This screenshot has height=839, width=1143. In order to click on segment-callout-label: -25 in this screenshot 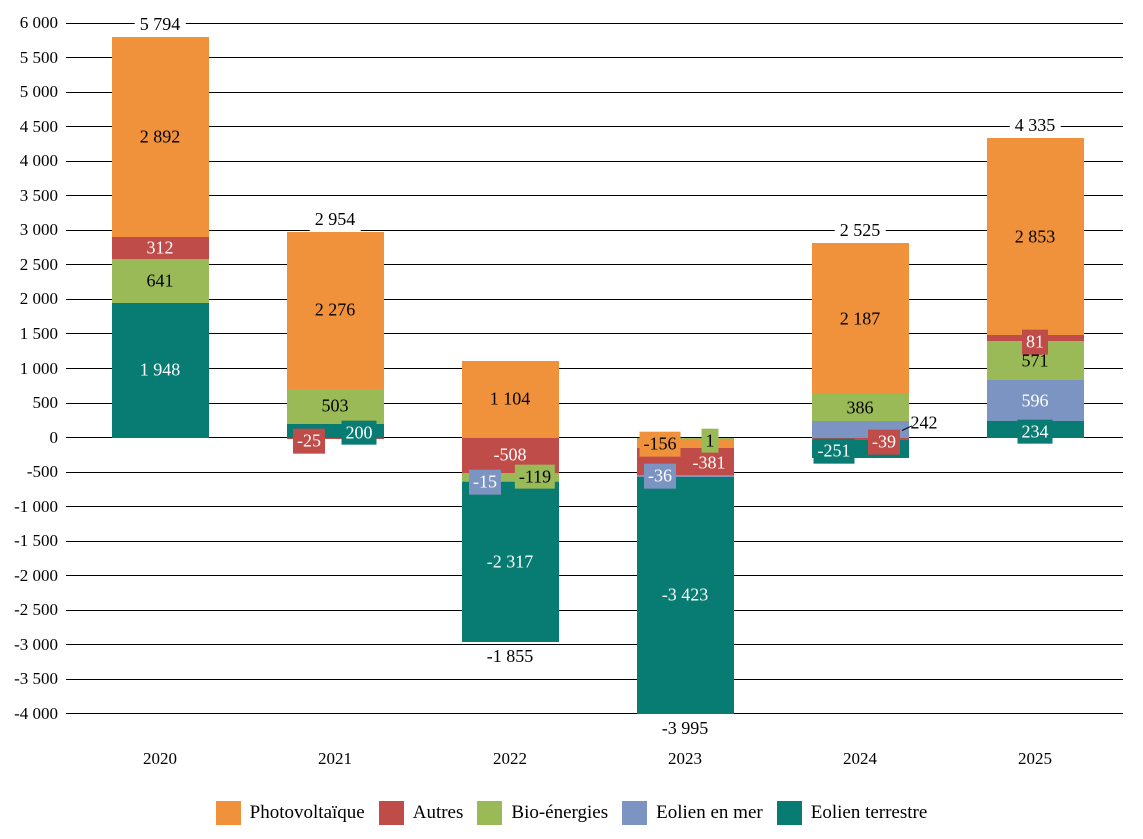, I will do `click(309, 441)`.